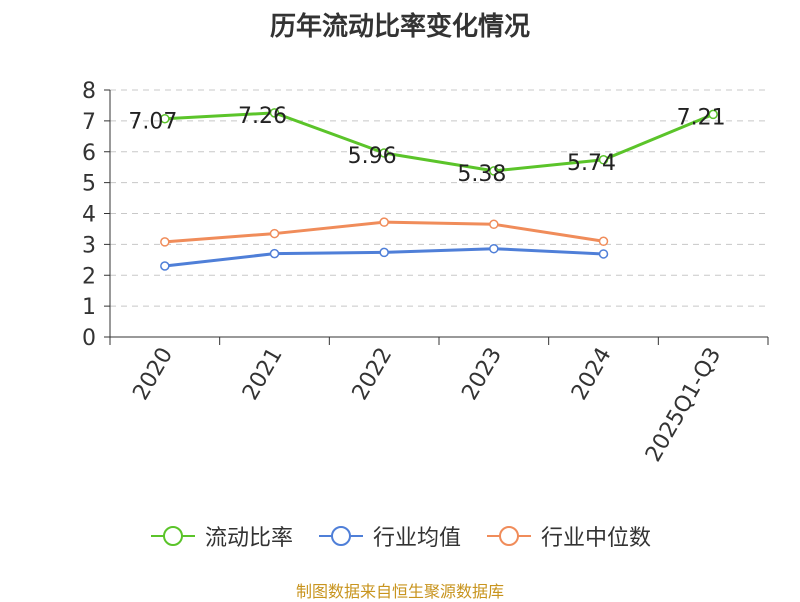 The width and height of the screenshot is (800, 602). Describe the element at coordinates (683, 405) in the screenshot. I see `x-tick-label: 2025Q1-Q3` at that location.